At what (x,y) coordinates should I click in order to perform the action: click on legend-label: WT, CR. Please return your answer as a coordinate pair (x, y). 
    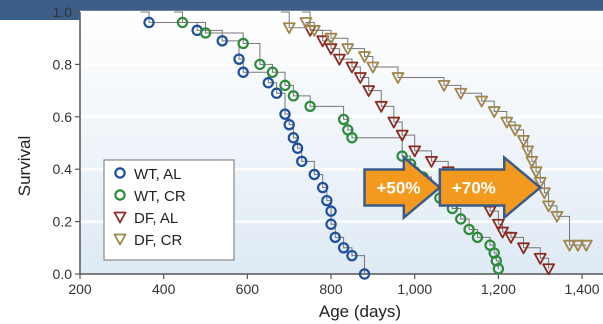
    Looking at the image, I should click on (160, 196).